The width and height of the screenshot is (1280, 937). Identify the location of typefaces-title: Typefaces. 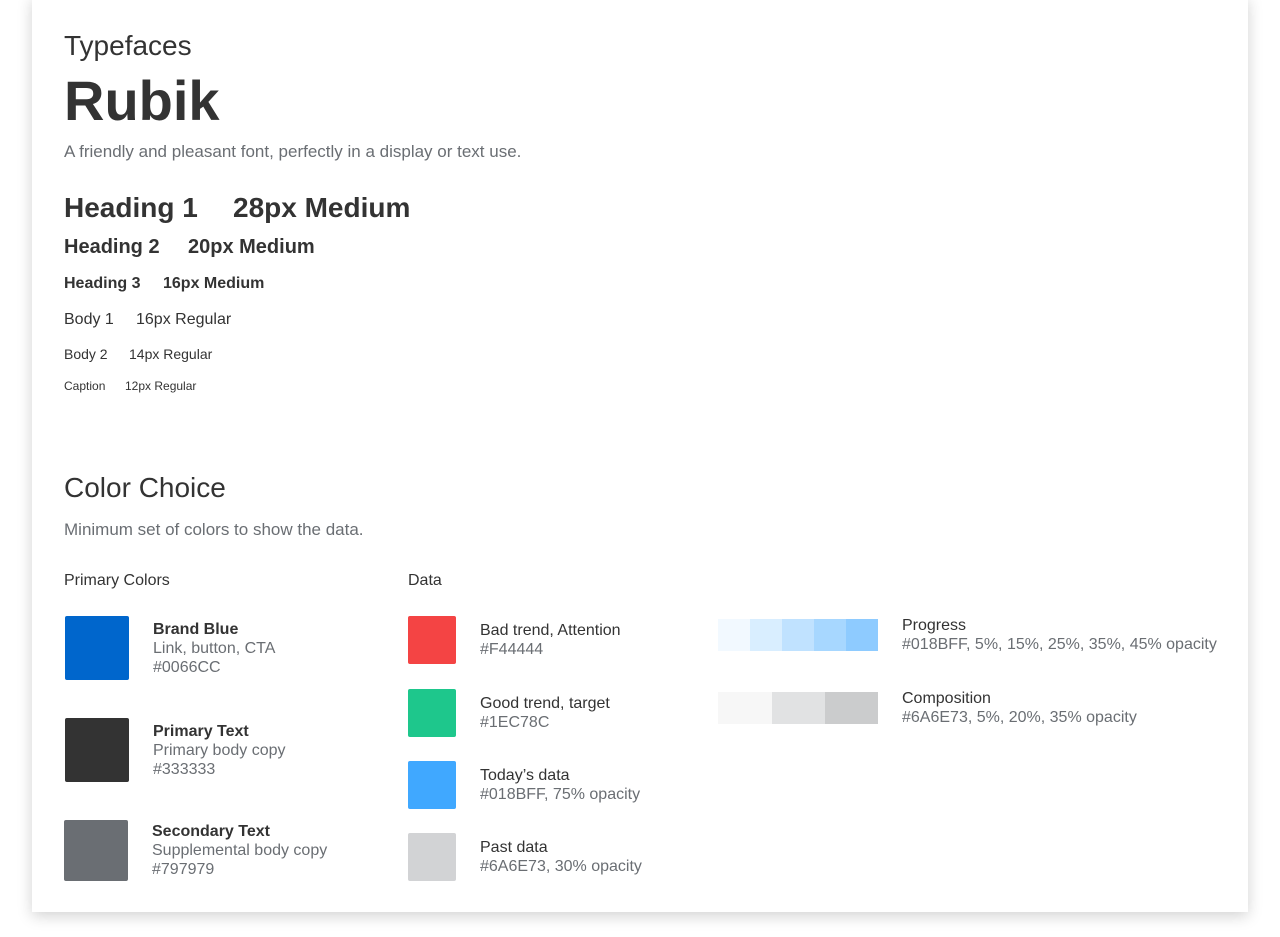
(128, 45).